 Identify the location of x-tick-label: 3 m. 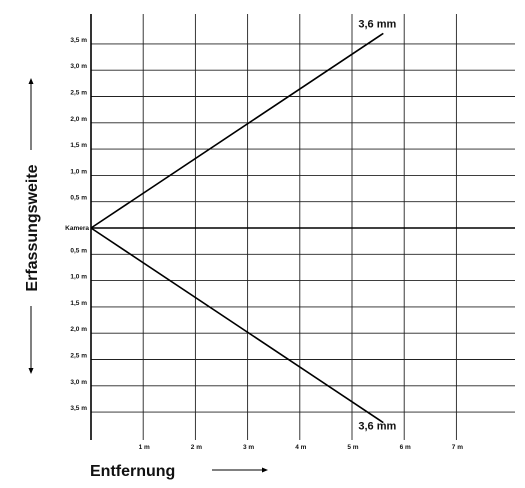
(248, 447).